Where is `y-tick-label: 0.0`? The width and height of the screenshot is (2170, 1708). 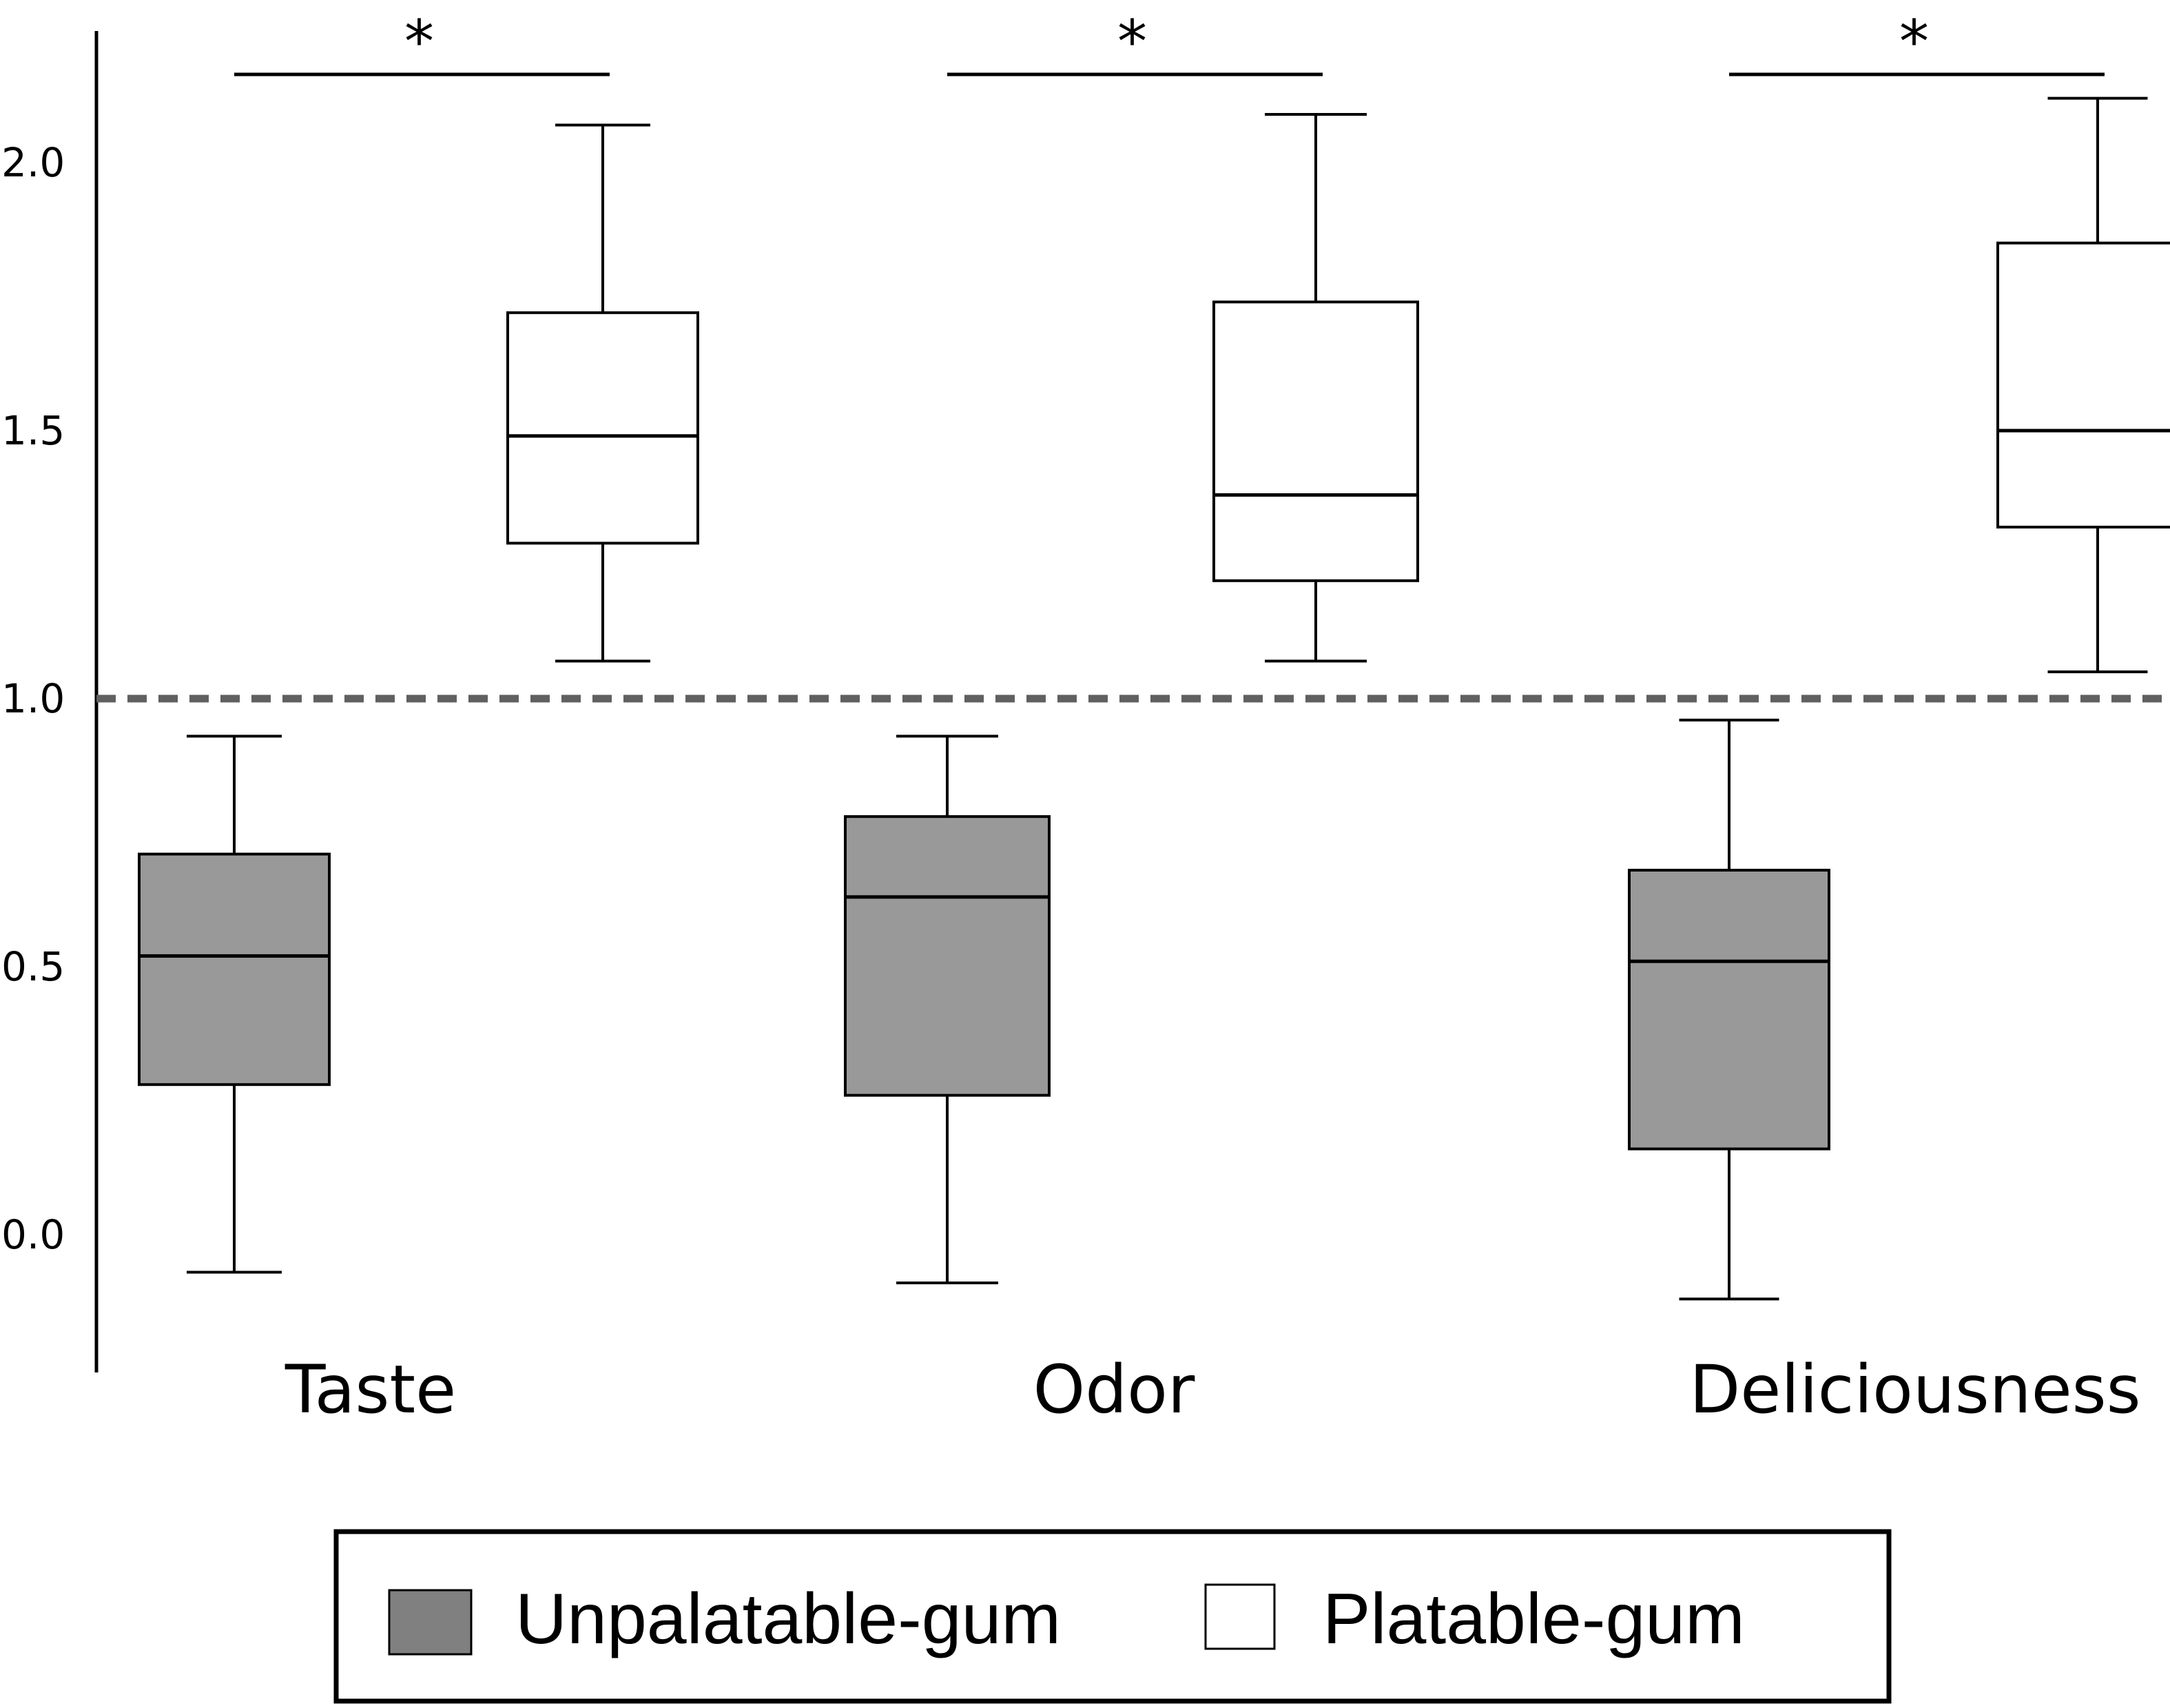
y-tick-label: 0.0 is located at coordinates (33, 1234).